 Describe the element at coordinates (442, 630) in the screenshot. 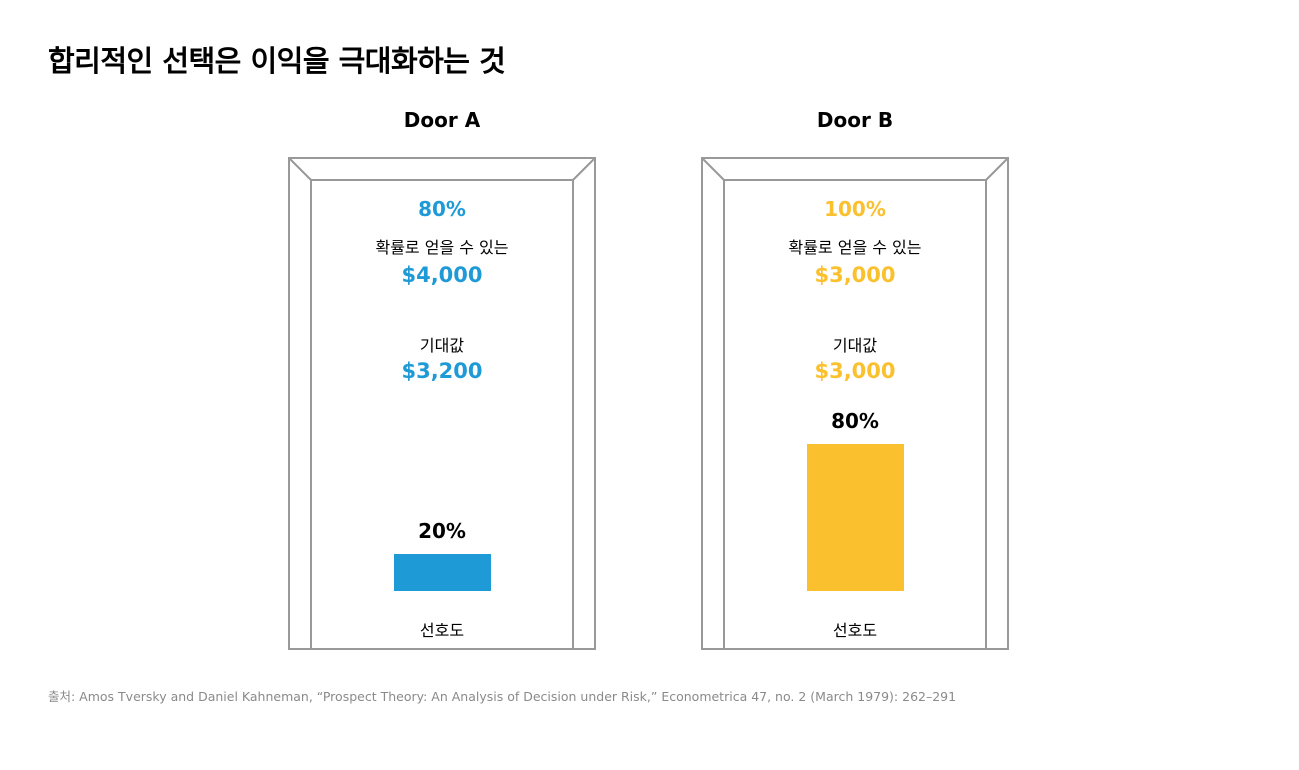

I see `door-a-preference-caption: 선호도` at that location.